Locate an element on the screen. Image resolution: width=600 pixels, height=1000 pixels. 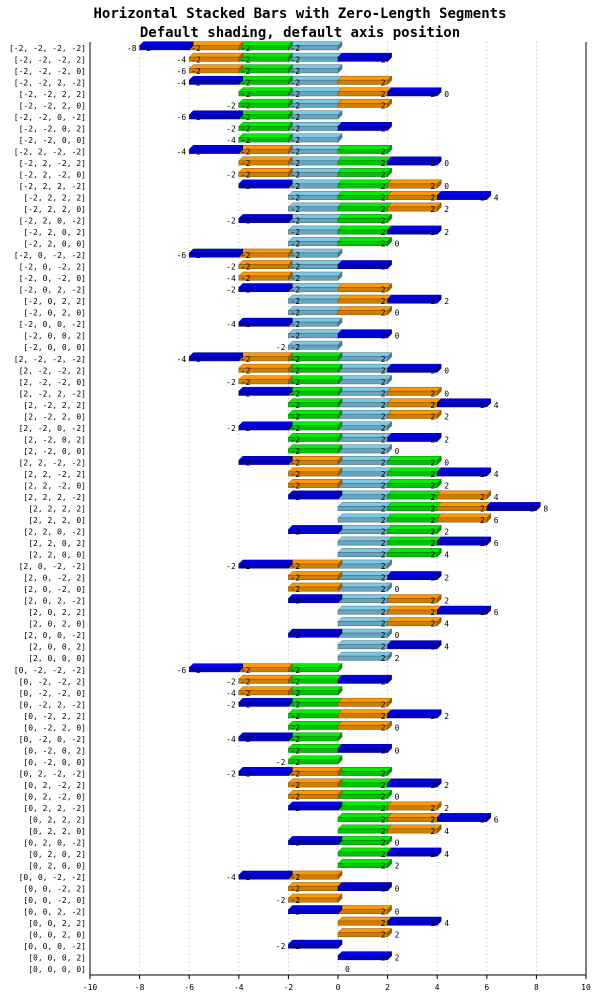
category-label: [-2, -2, -2, 0] is located at coordinates (50, 71).